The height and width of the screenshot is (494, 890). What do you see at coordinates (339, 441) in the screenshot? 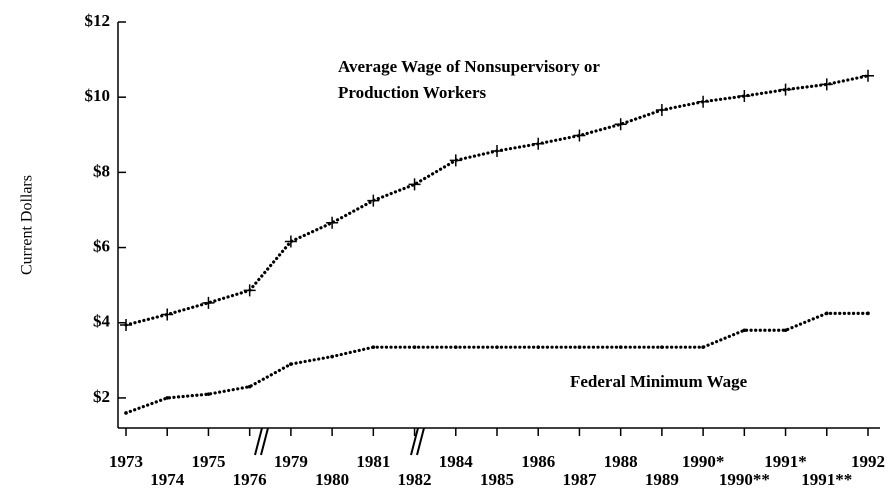
I see `axis-break` at bounding box center [339, 441].